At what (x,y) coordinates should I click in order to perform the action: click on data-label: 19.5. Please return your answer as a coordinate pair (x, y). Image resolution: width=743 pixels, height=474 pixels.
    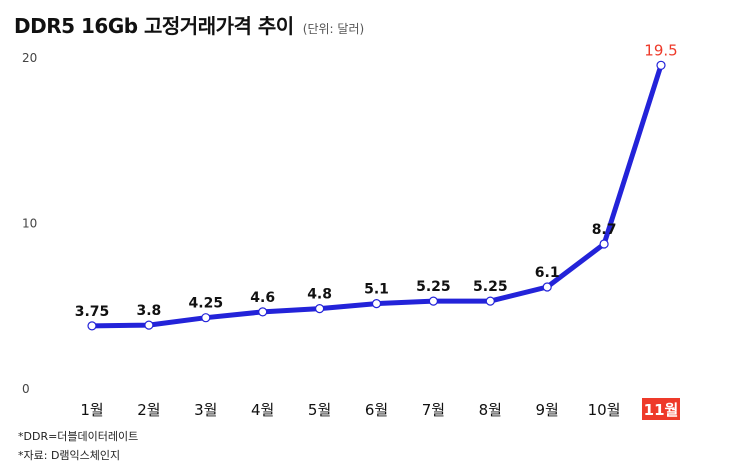
    Looking at the image, I should click on (660, 50).